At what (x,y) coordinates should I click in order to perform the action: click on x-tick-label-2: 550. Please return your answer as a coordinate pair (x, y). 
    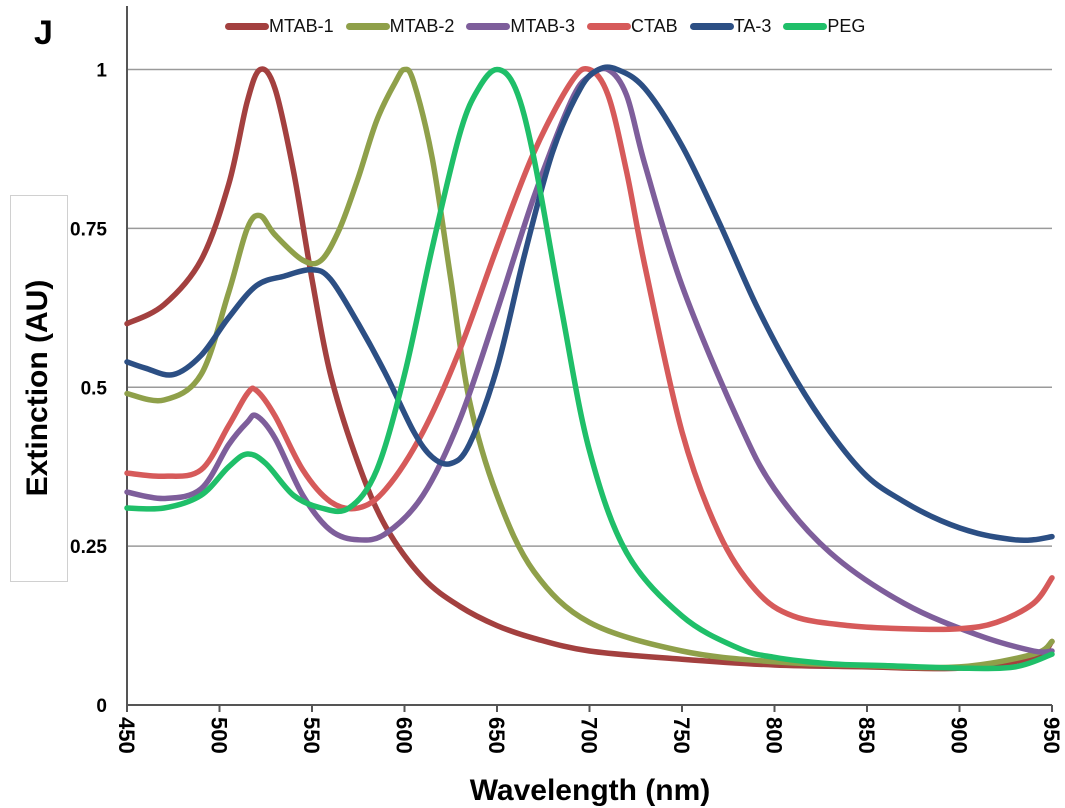
    Looking at the image, I should click on (311, 735).